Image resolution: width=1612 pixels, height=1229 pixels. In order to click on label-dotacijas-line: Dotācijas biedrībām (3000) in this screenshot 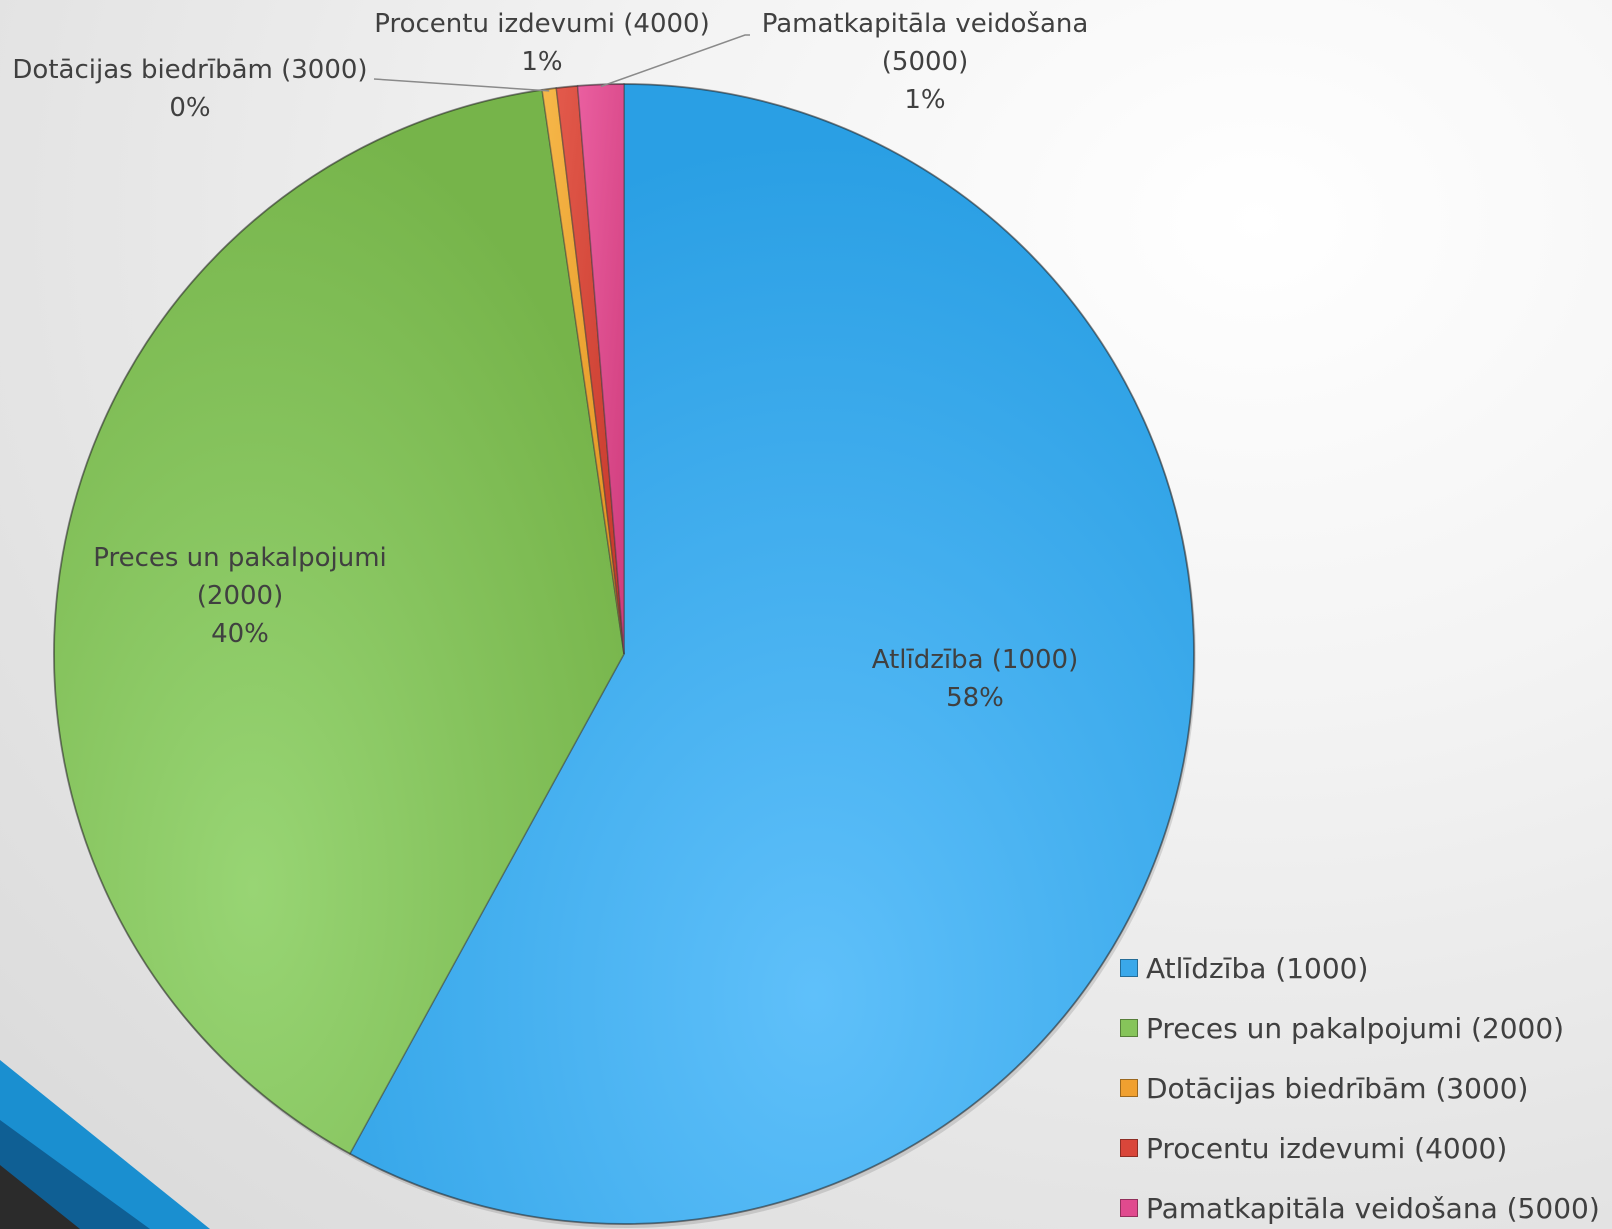, I will do `click(189, 70)`.